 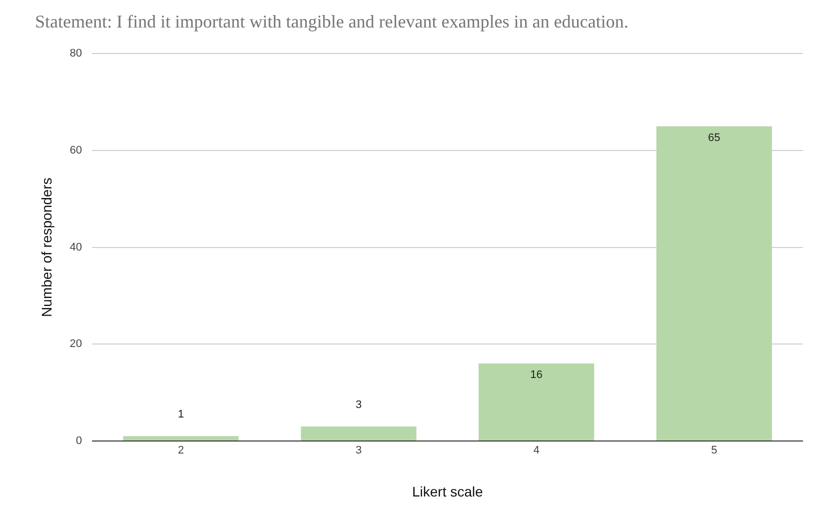 What do you see at coordinates (181, 450) in the screenshot?
I see `x-tick-label: 2` at bounding box center [181, 450].